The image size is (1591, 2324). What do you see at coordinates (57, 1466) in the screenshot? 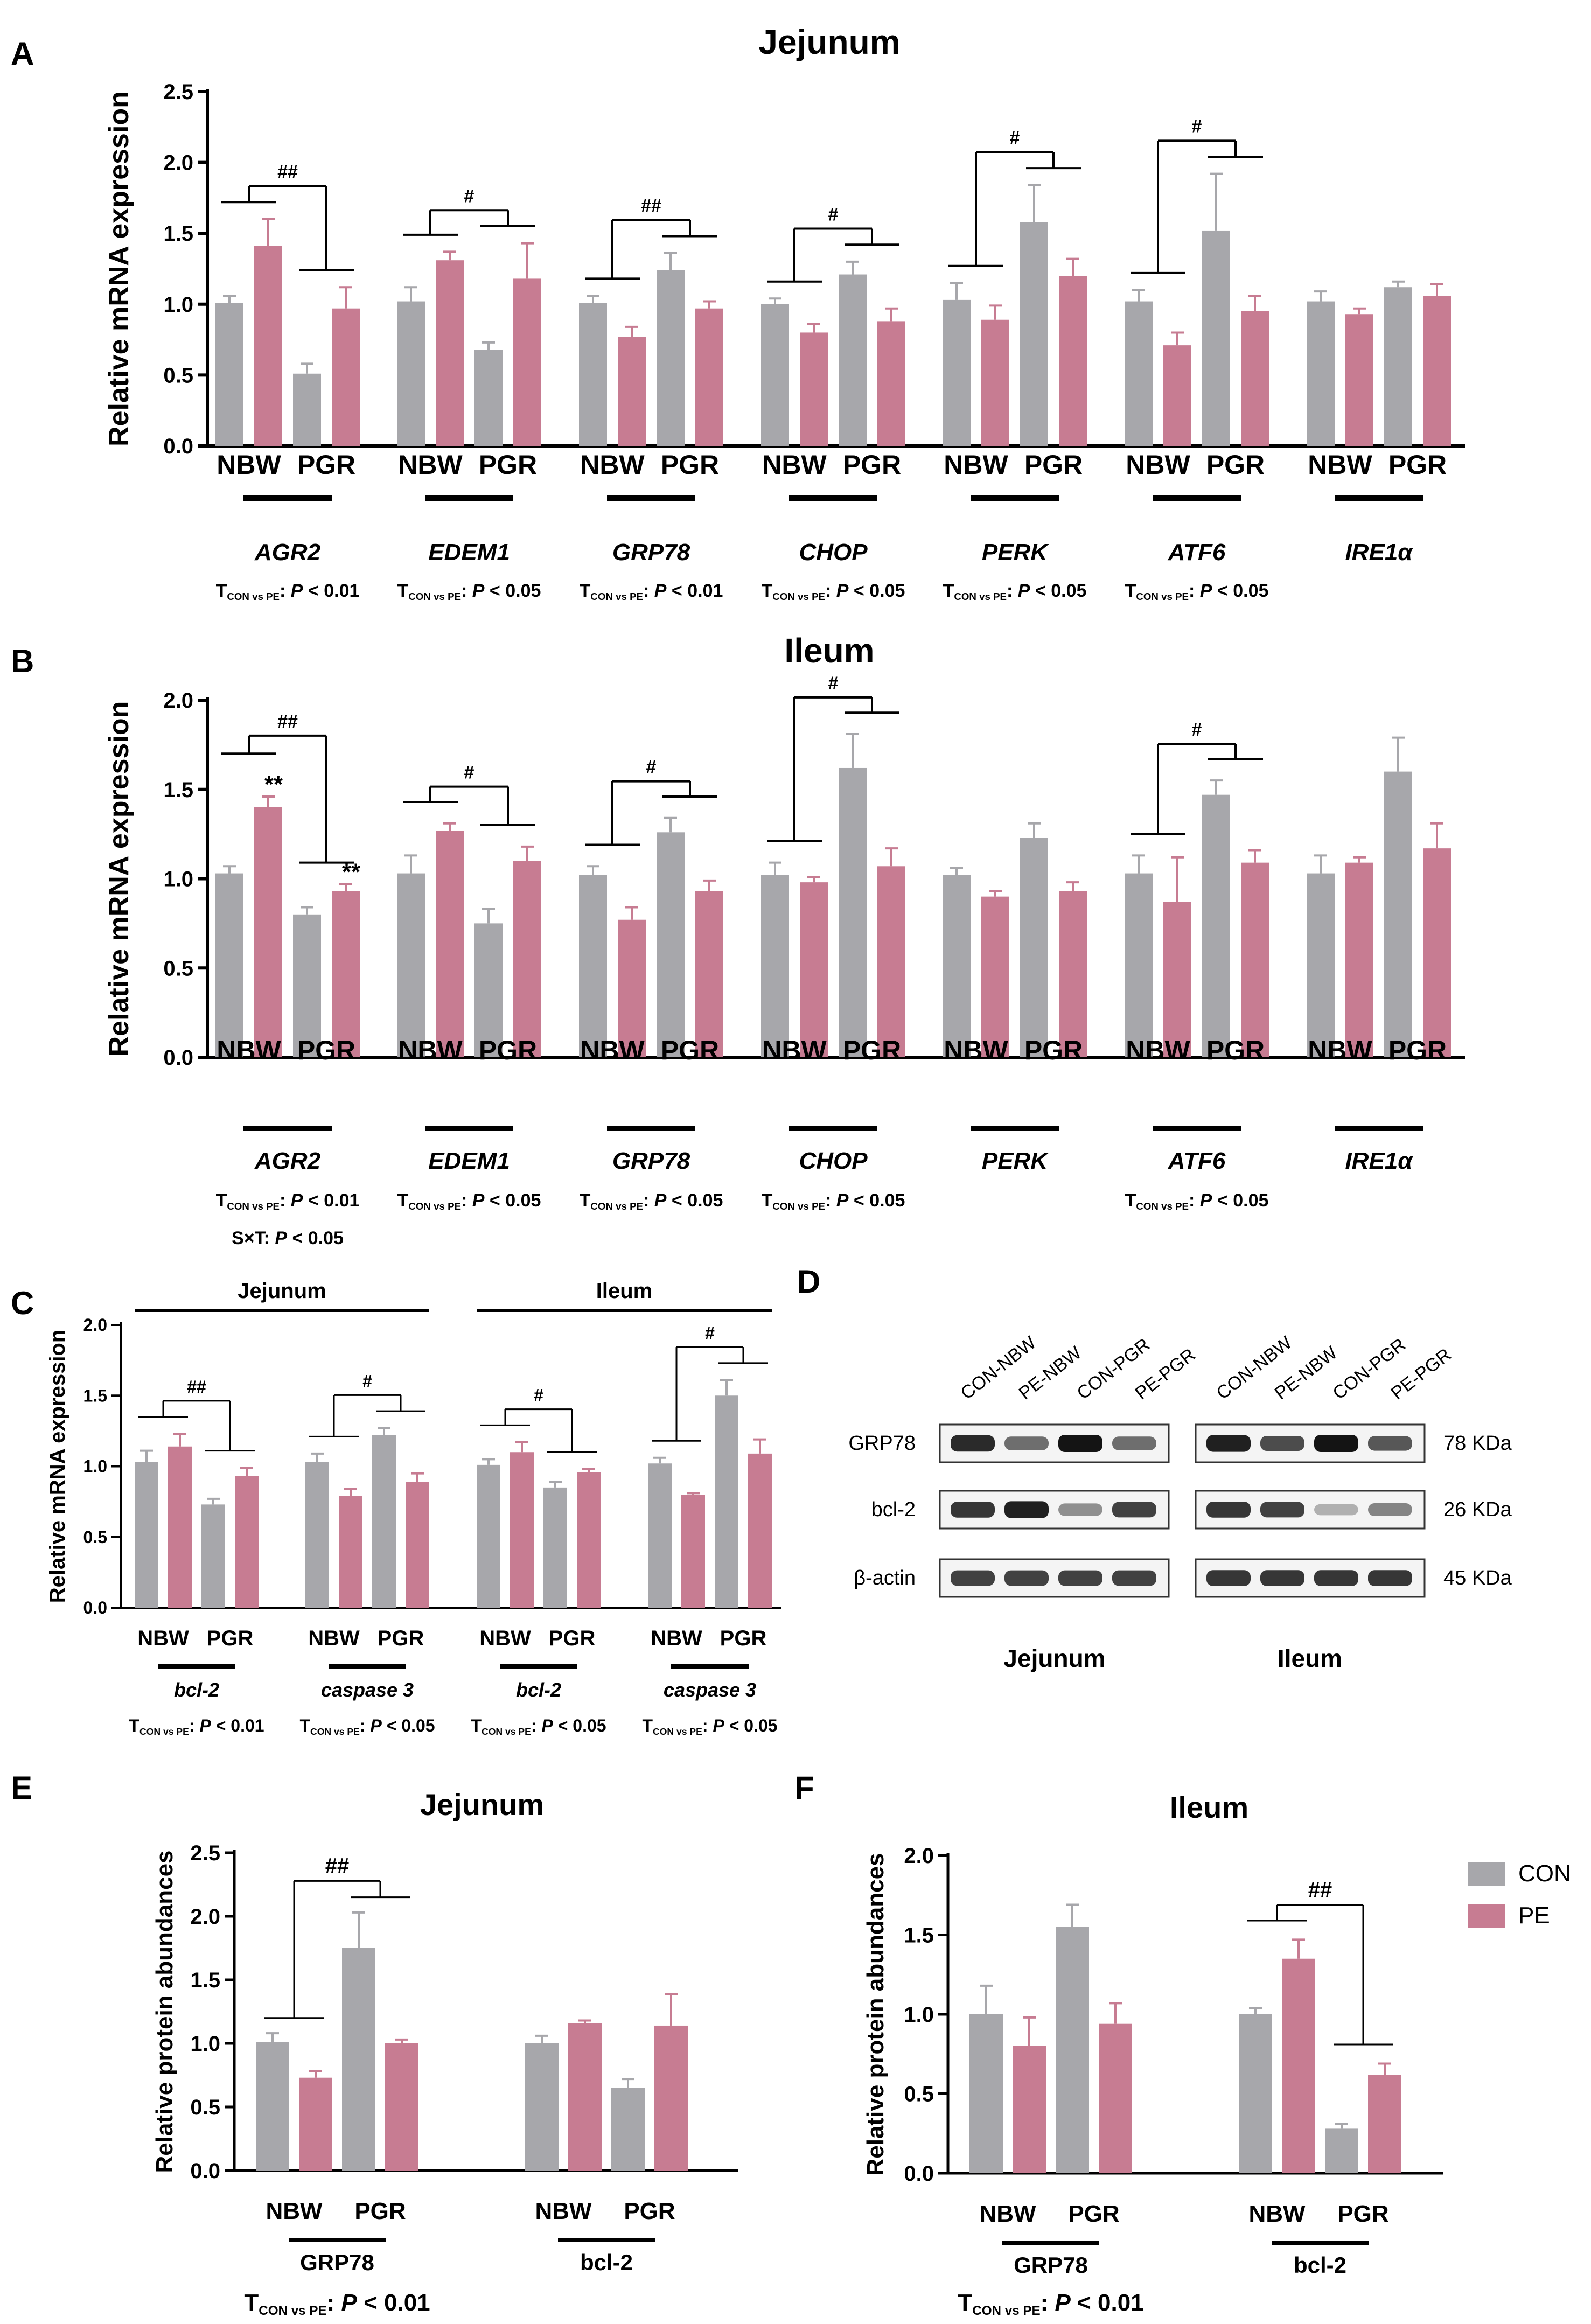
I see `y-axis-label-c: Relative mRNA expression` at bounding box center [57, 1466].